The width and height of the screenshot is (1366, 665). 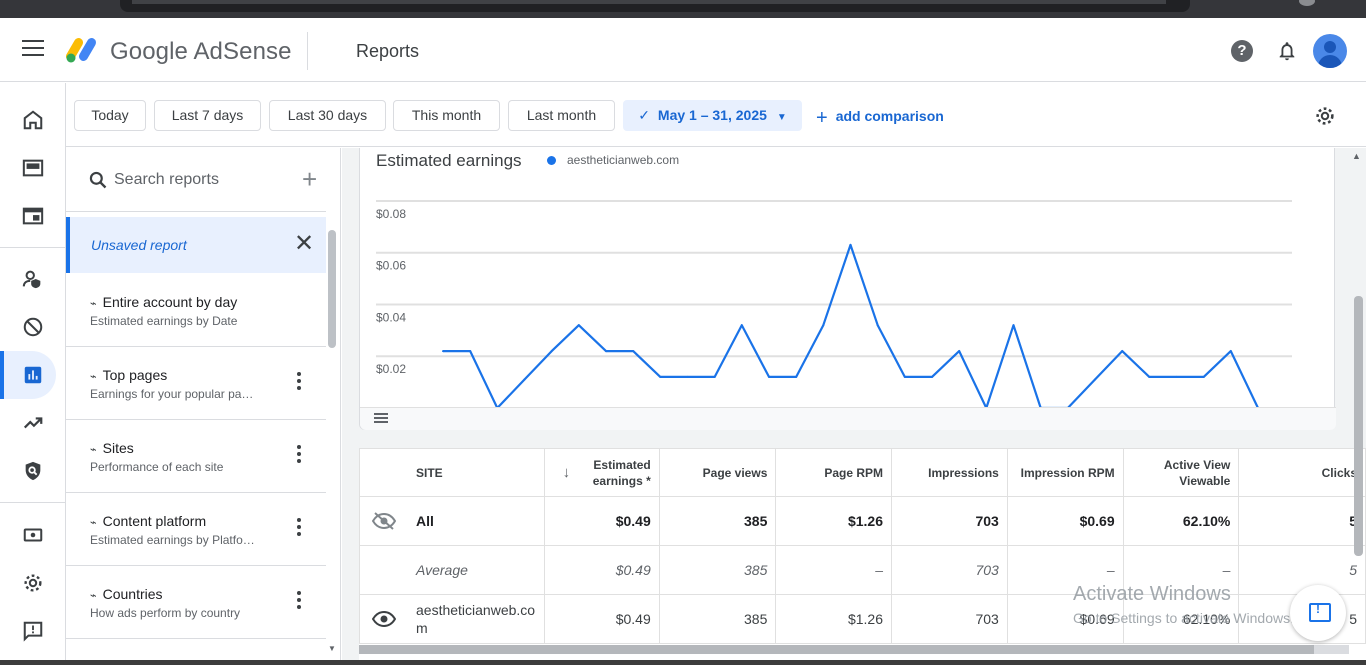 What do you see at coordinates (889, 116) in the screenshot?
I see `add-comparison-label: add comparison` at bounding box center [889, 116].